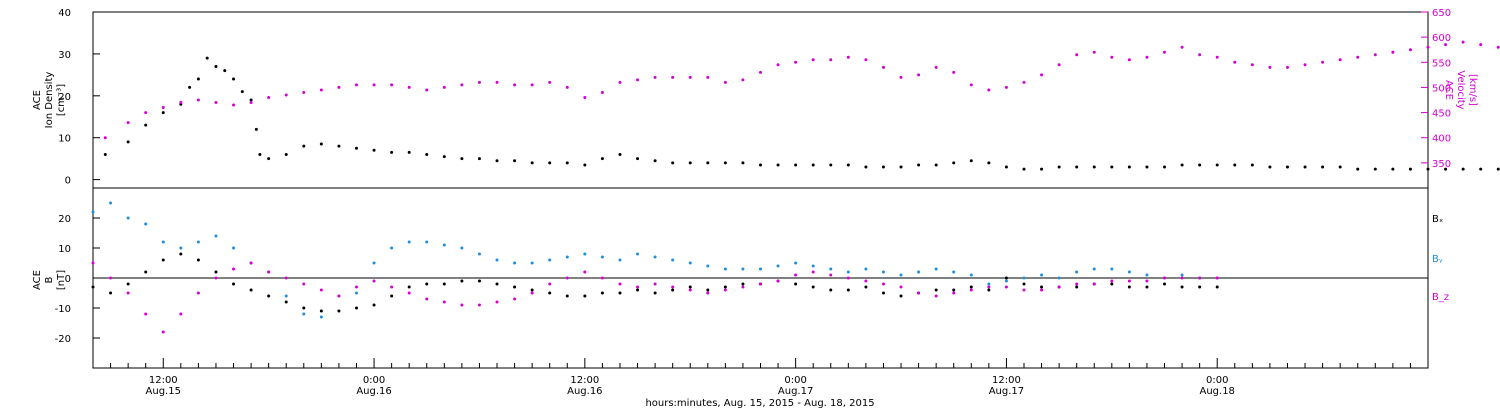  Describe the element at coordinates (1440, 297) in the screenshot. I see `legend-bz: B_z` at that location.